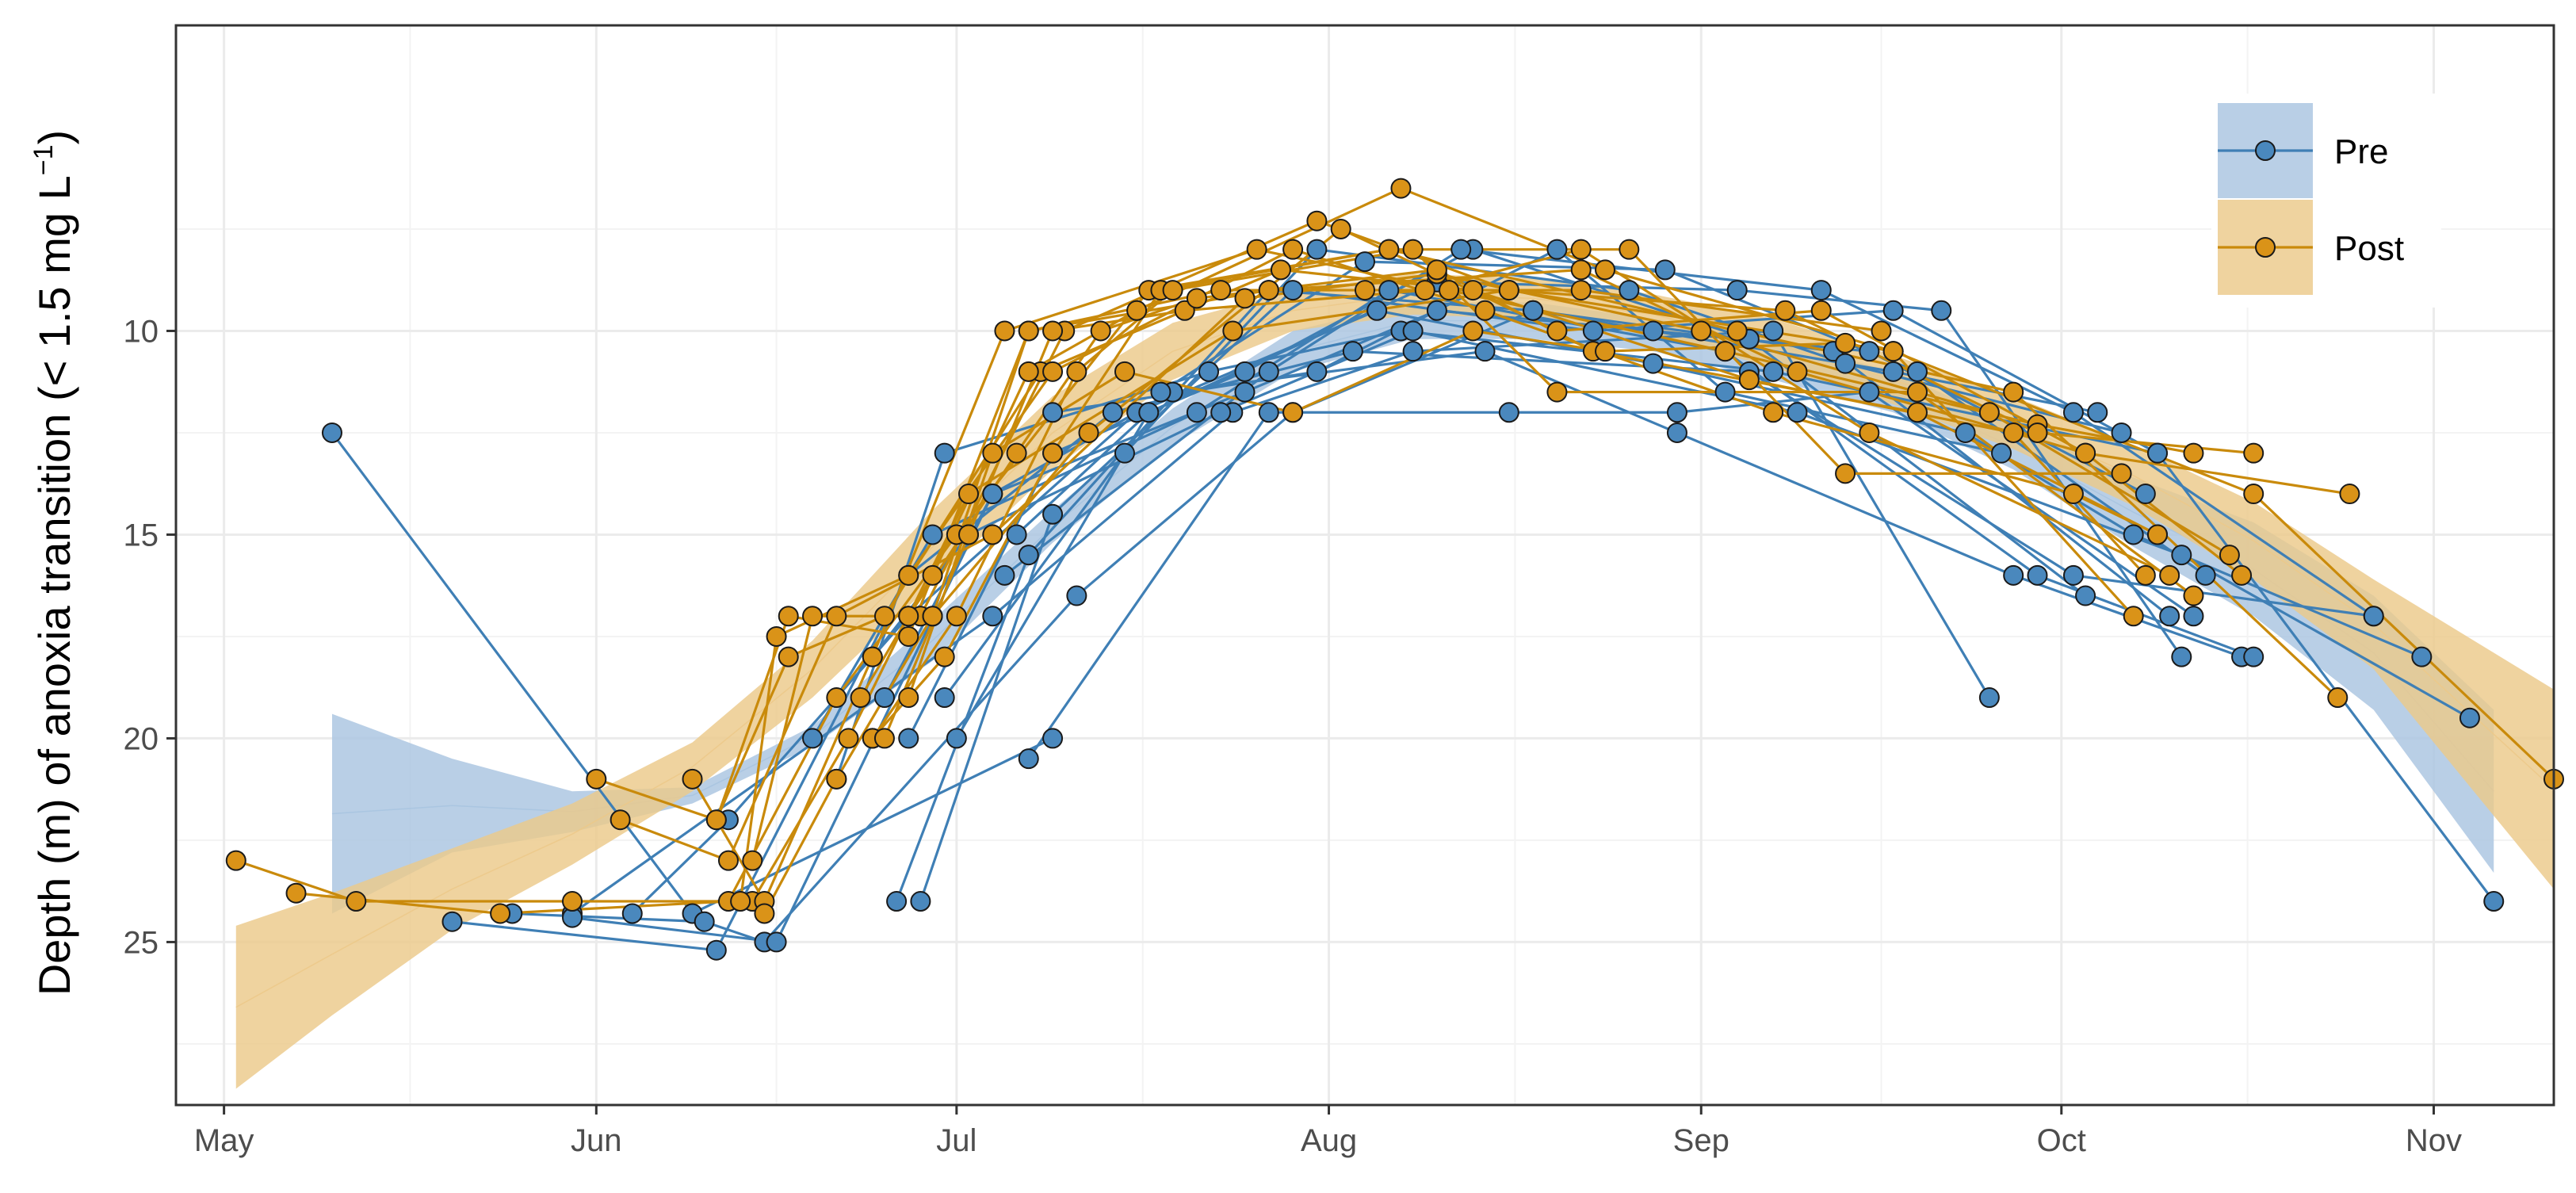 This screenshot has width=2576, height=1193. What do you see at coordinates (2265, 150) in the screenshot?
I see `legend-key-point-pre` at bounding box center [2265, 150].